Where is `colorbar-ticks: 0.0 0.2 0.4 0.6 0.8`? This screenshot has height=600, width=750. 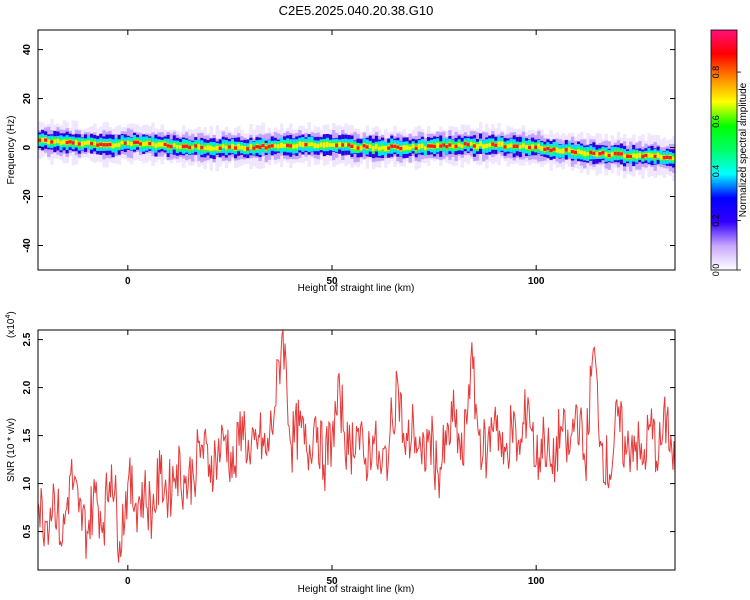
colorbar-ticks: 0.0 0.2 0.4 0.6 0.8 is located at coordinates (726, 171).